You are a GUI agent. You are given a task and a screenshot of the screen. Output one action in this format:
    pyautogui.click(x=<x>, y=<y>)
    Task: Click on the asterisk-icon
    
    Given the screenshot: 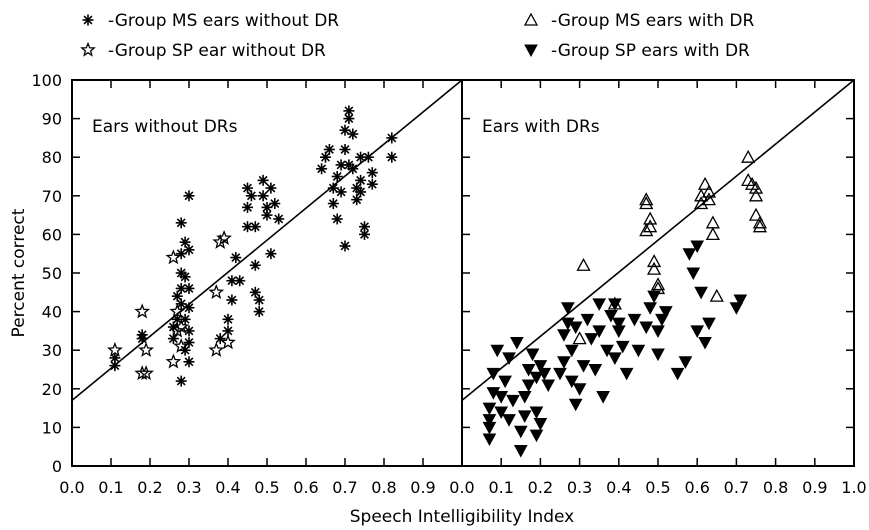 What is the action you would take?
    pyautogui.click(x=88, y=20)
    